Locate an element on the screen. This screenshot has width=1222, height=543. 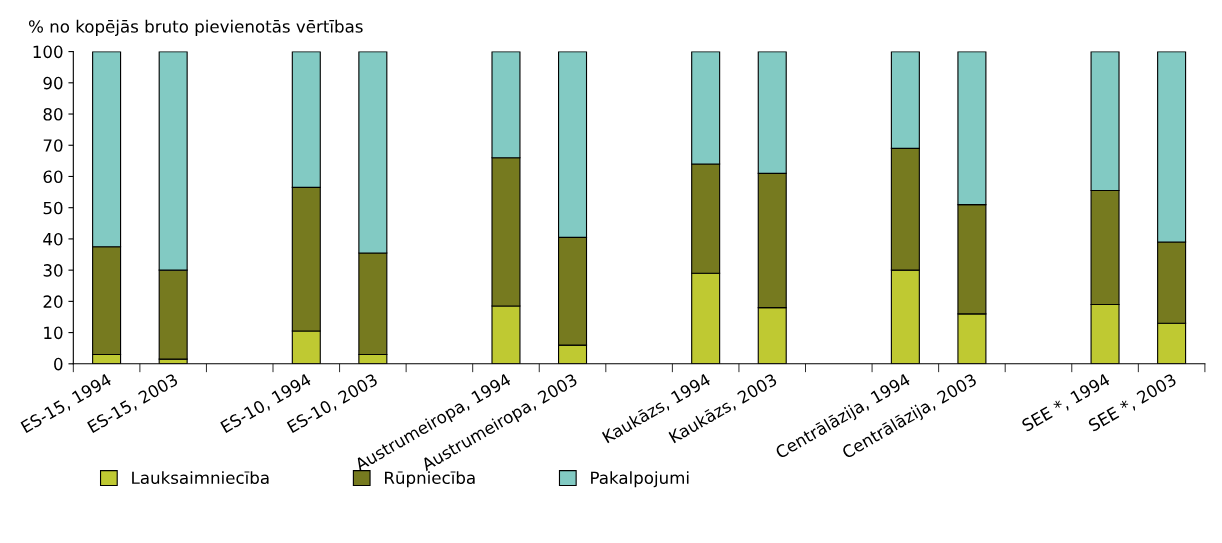
y-tick-label: 70 is located at coordinates (53, 145).